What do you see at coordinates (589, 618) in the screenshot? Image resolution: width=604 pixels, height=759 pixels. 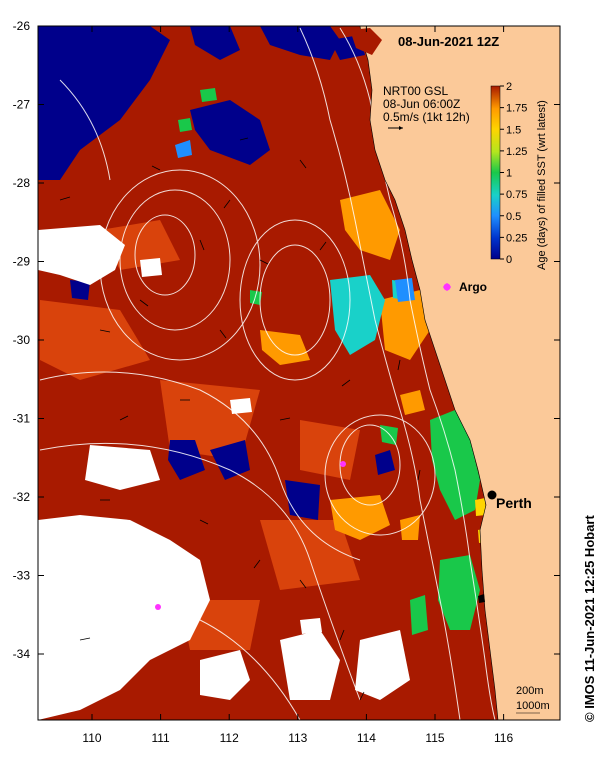 I see `credit-text: © IMOS 11-Jun-2021 12:25 Hobart` at bounding box center [589, 618].